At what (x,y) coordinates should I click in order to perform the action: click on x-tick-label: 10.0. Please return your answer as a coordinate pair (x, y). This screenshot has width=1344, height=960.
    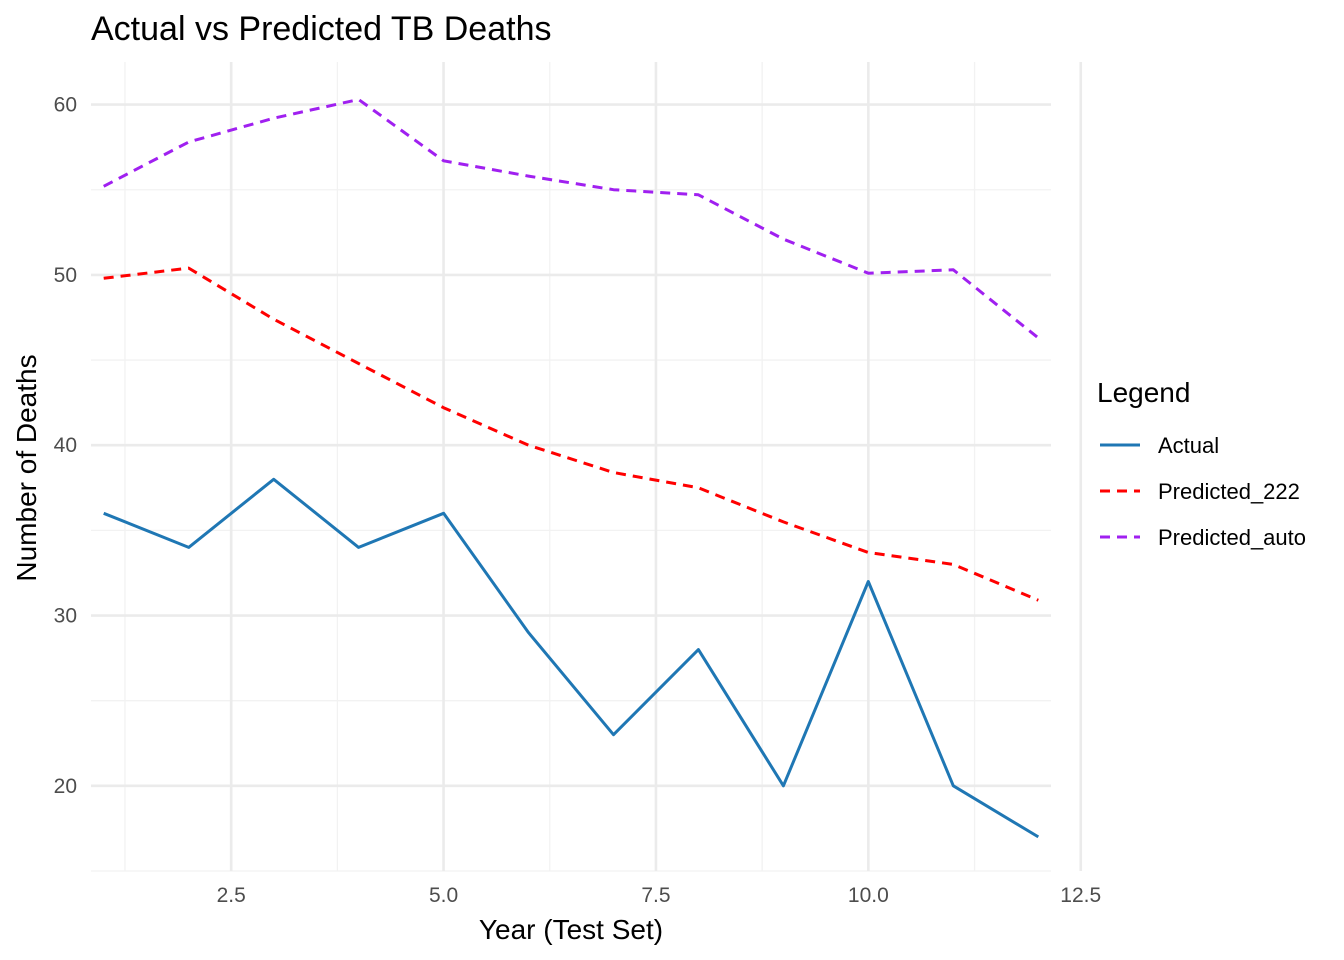
    Looking at the image, I should click on (868, 895).